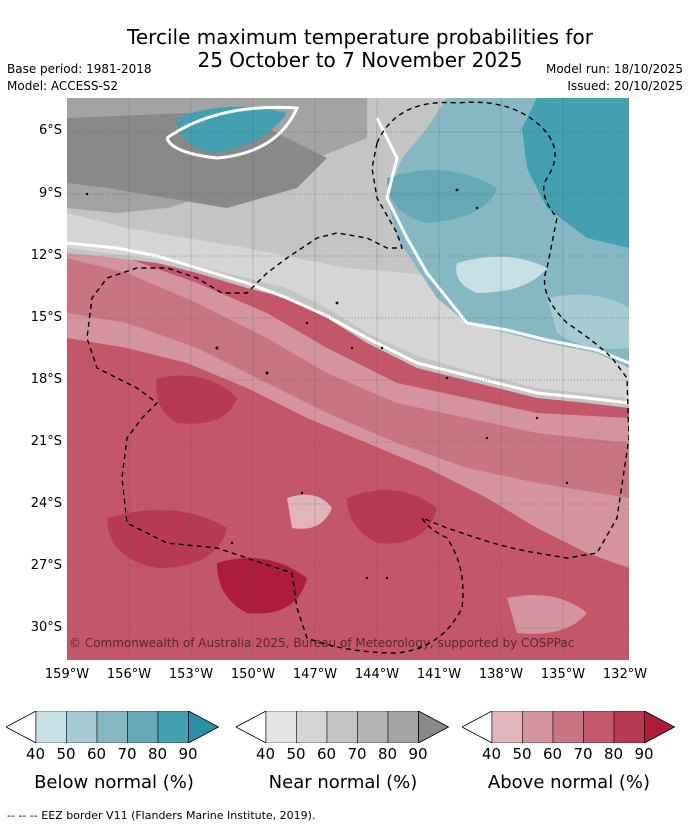 The height and width of the screenshot is (827, 690). I want to click on map-title-line2: 25 October to 7 November 2025, so click(360, 60).